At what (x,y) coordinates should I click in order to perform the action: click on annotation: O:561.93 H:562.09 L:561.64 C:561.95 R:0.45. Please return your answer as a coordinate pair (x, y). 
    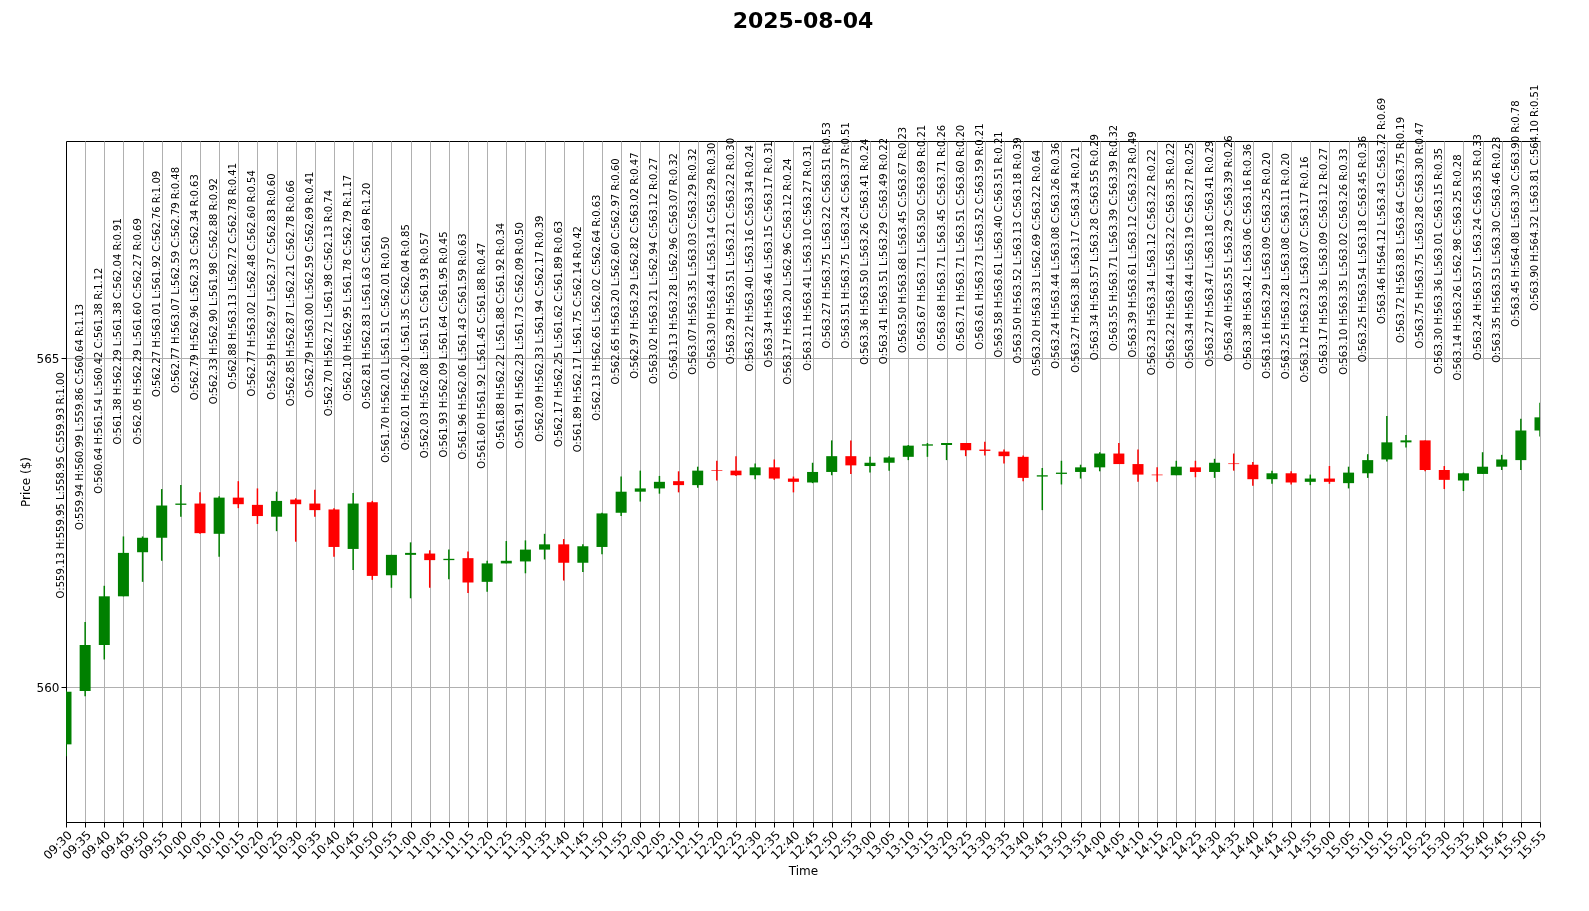
    Looking at the image, I should click on (443, 344).